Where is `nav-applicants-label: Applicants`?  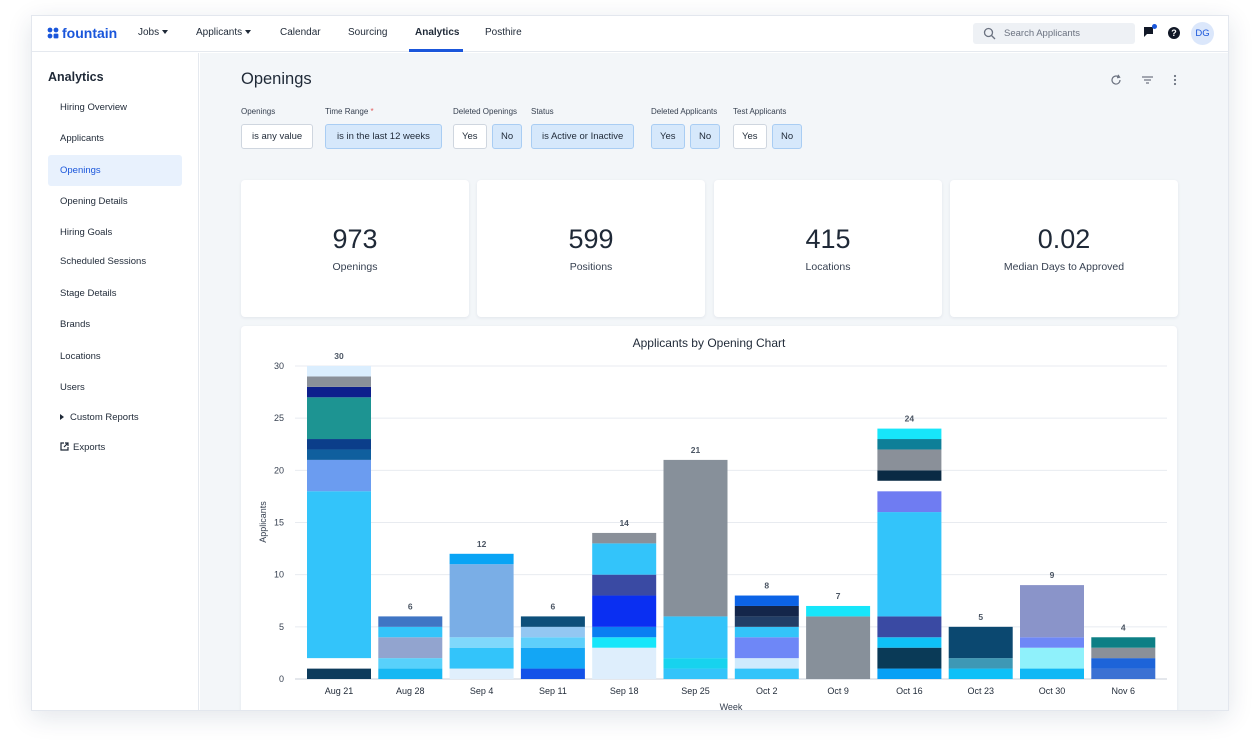
nav-applicants-label: Applicants is located at coordinates (219, 32).